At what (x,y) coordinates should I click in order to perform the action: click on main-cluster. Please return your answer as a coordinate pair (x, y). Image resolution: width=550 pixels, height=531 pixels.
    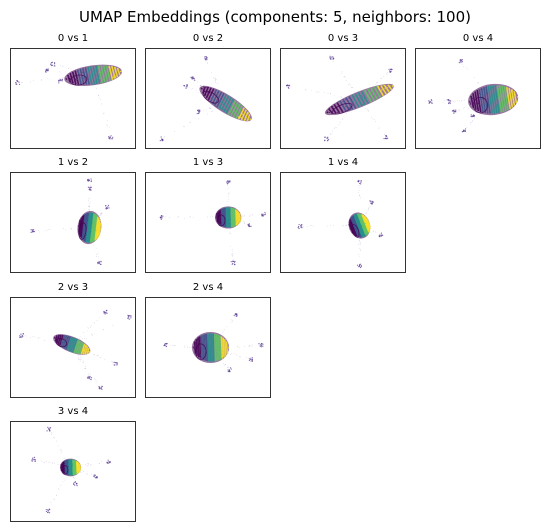
    Looking at the image, I should click on (93, 75).